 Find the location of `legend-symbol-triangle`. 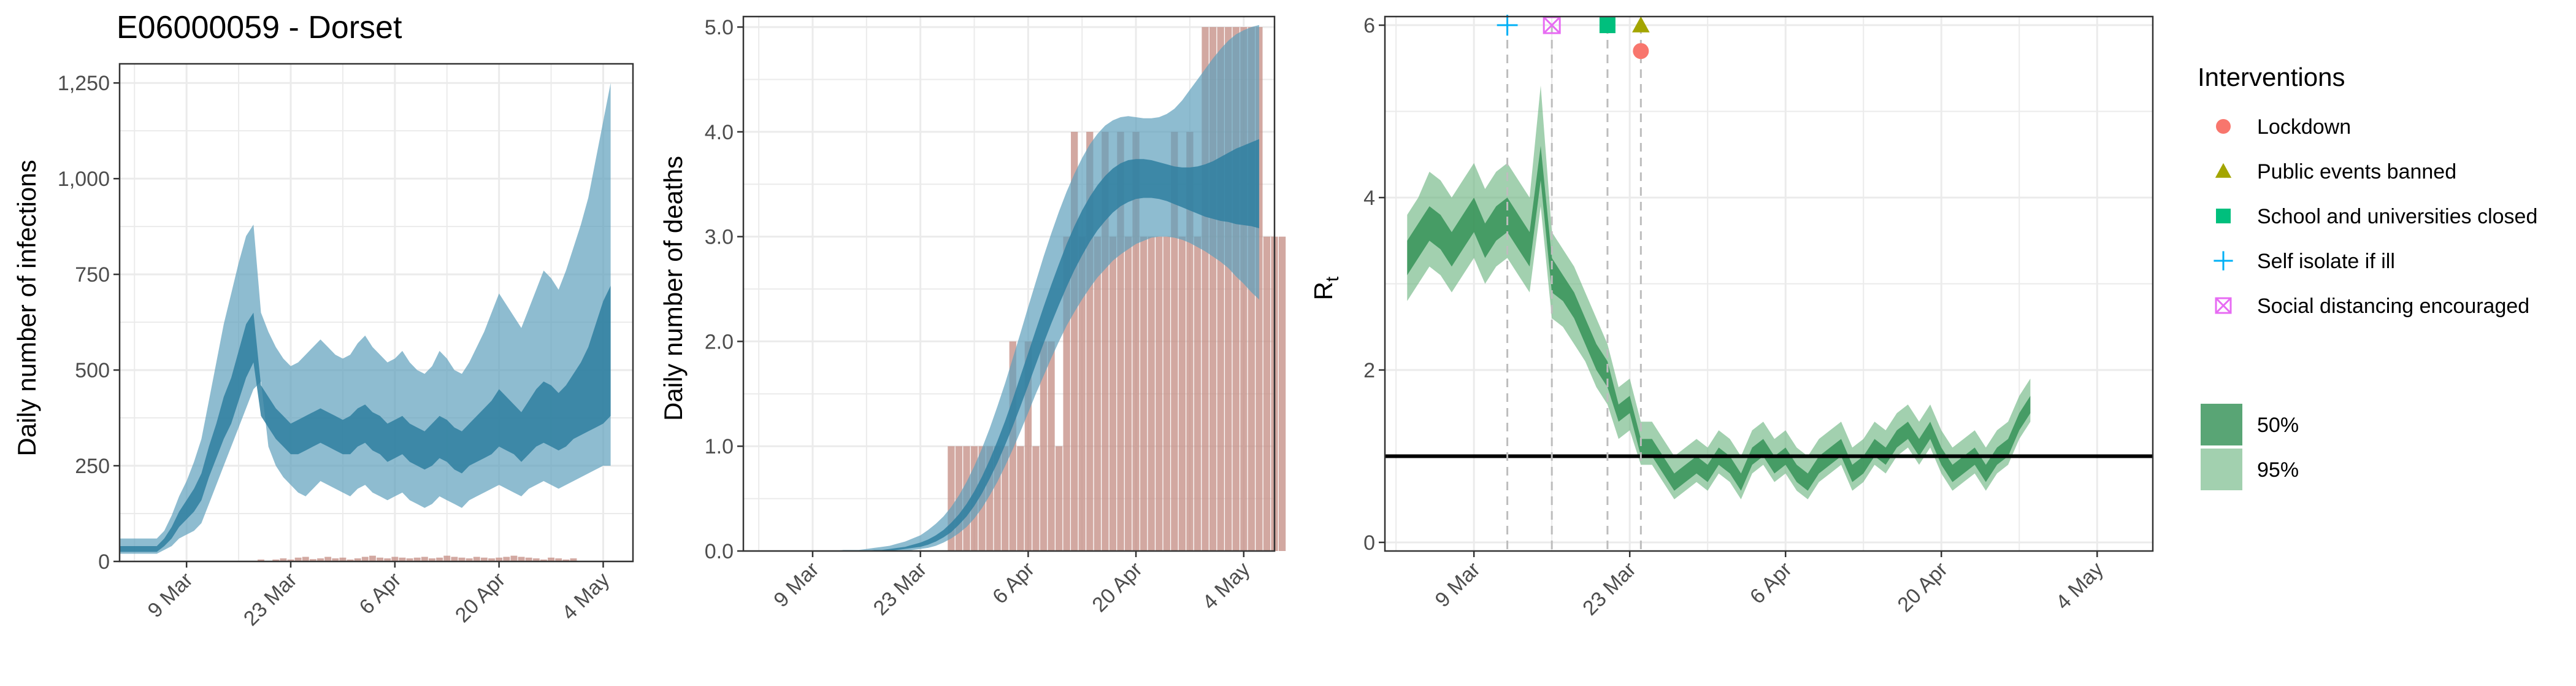

legend-symbol-triangle is located at coordinates (2223, 170).